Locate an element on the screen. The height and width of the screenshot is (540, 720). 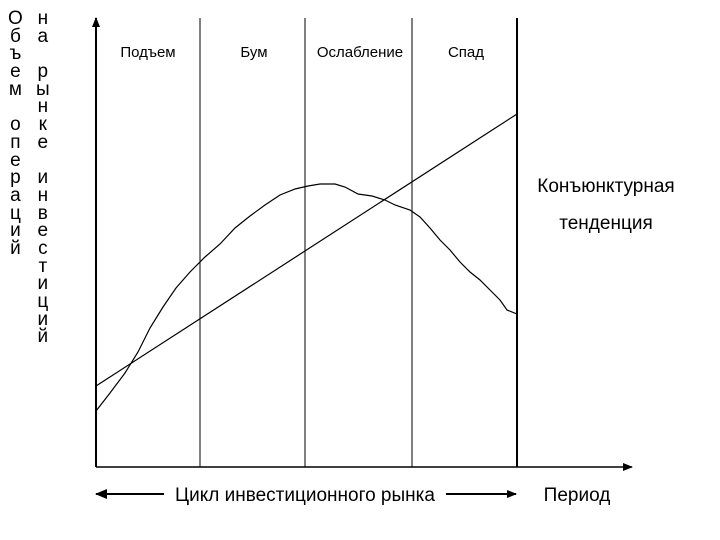
axis-label-letter: о is located at coordinates (15, 125).